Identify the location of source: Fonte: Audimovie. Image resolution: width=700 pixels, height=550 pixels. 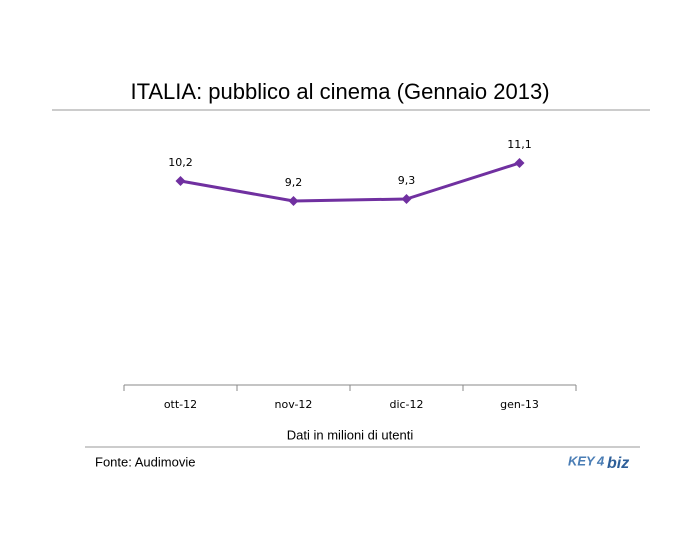
(145, 461).